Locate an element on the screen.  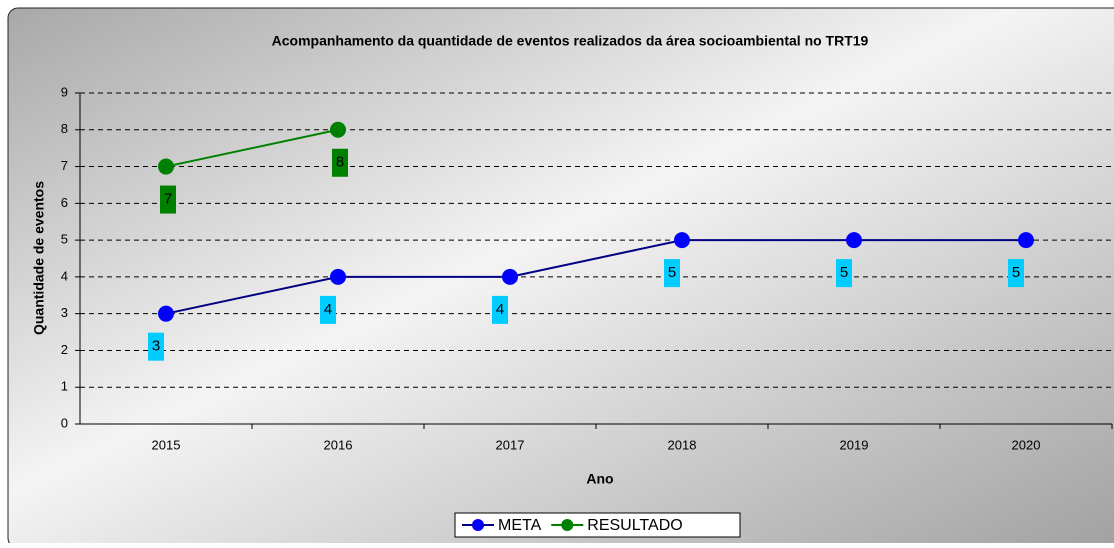
y-tick-label: 4 is located at coordinates (64, 275).